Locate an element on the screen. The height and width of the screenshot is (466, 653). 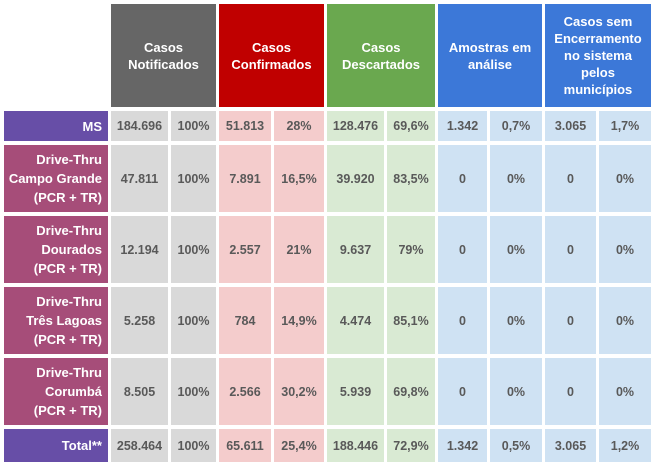
percent-cell: 79% is located at coordinates (411, 249).